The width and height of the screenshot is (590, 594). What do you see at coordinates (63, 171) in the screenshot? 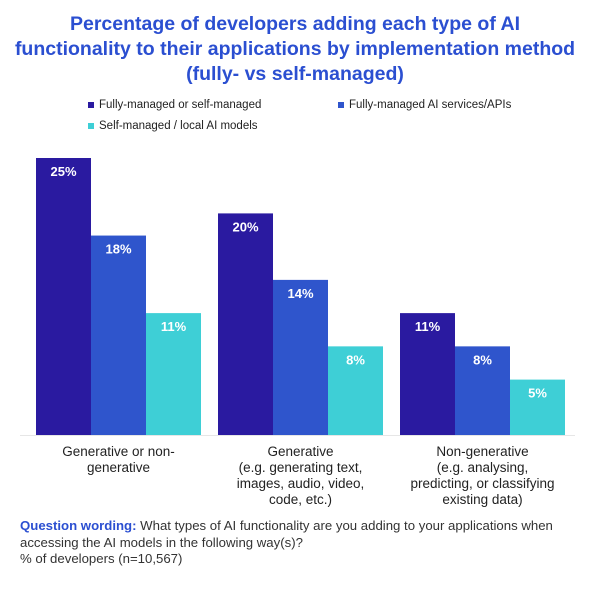
I see `bar-value-label: 25%` at bounding box center [63, 171].